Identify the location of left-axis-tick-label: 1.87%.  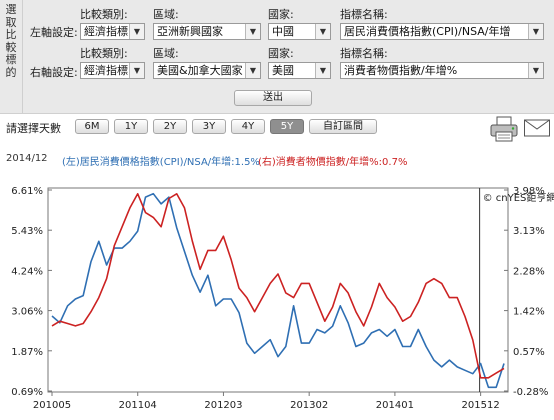
(27, 352).